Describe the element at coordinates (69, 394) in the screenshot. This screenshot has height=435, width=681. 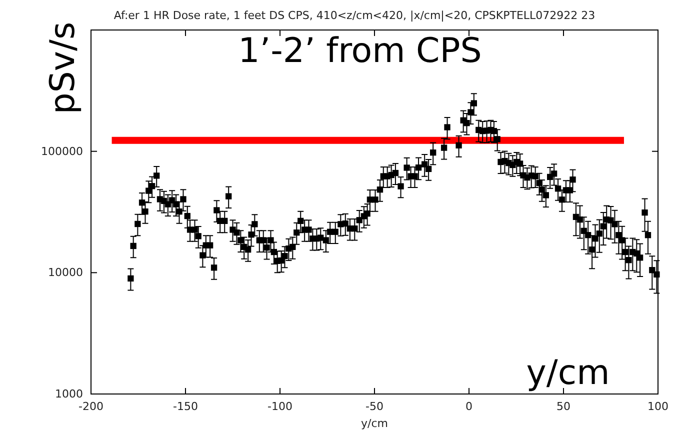
I see `y-tick-label: 1000` at that location.